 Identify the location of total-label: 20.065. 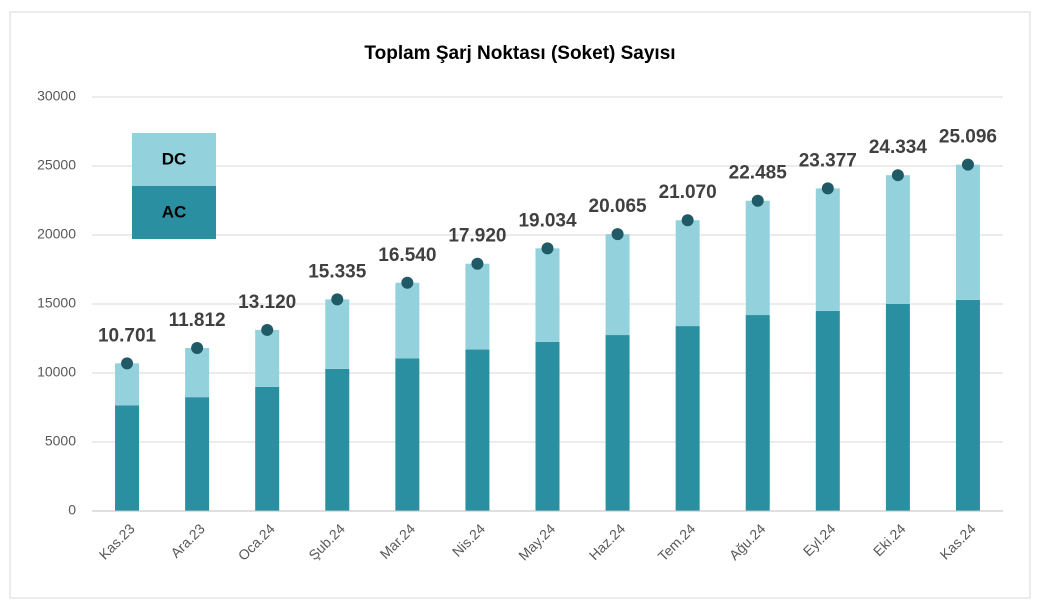
(618, 206).